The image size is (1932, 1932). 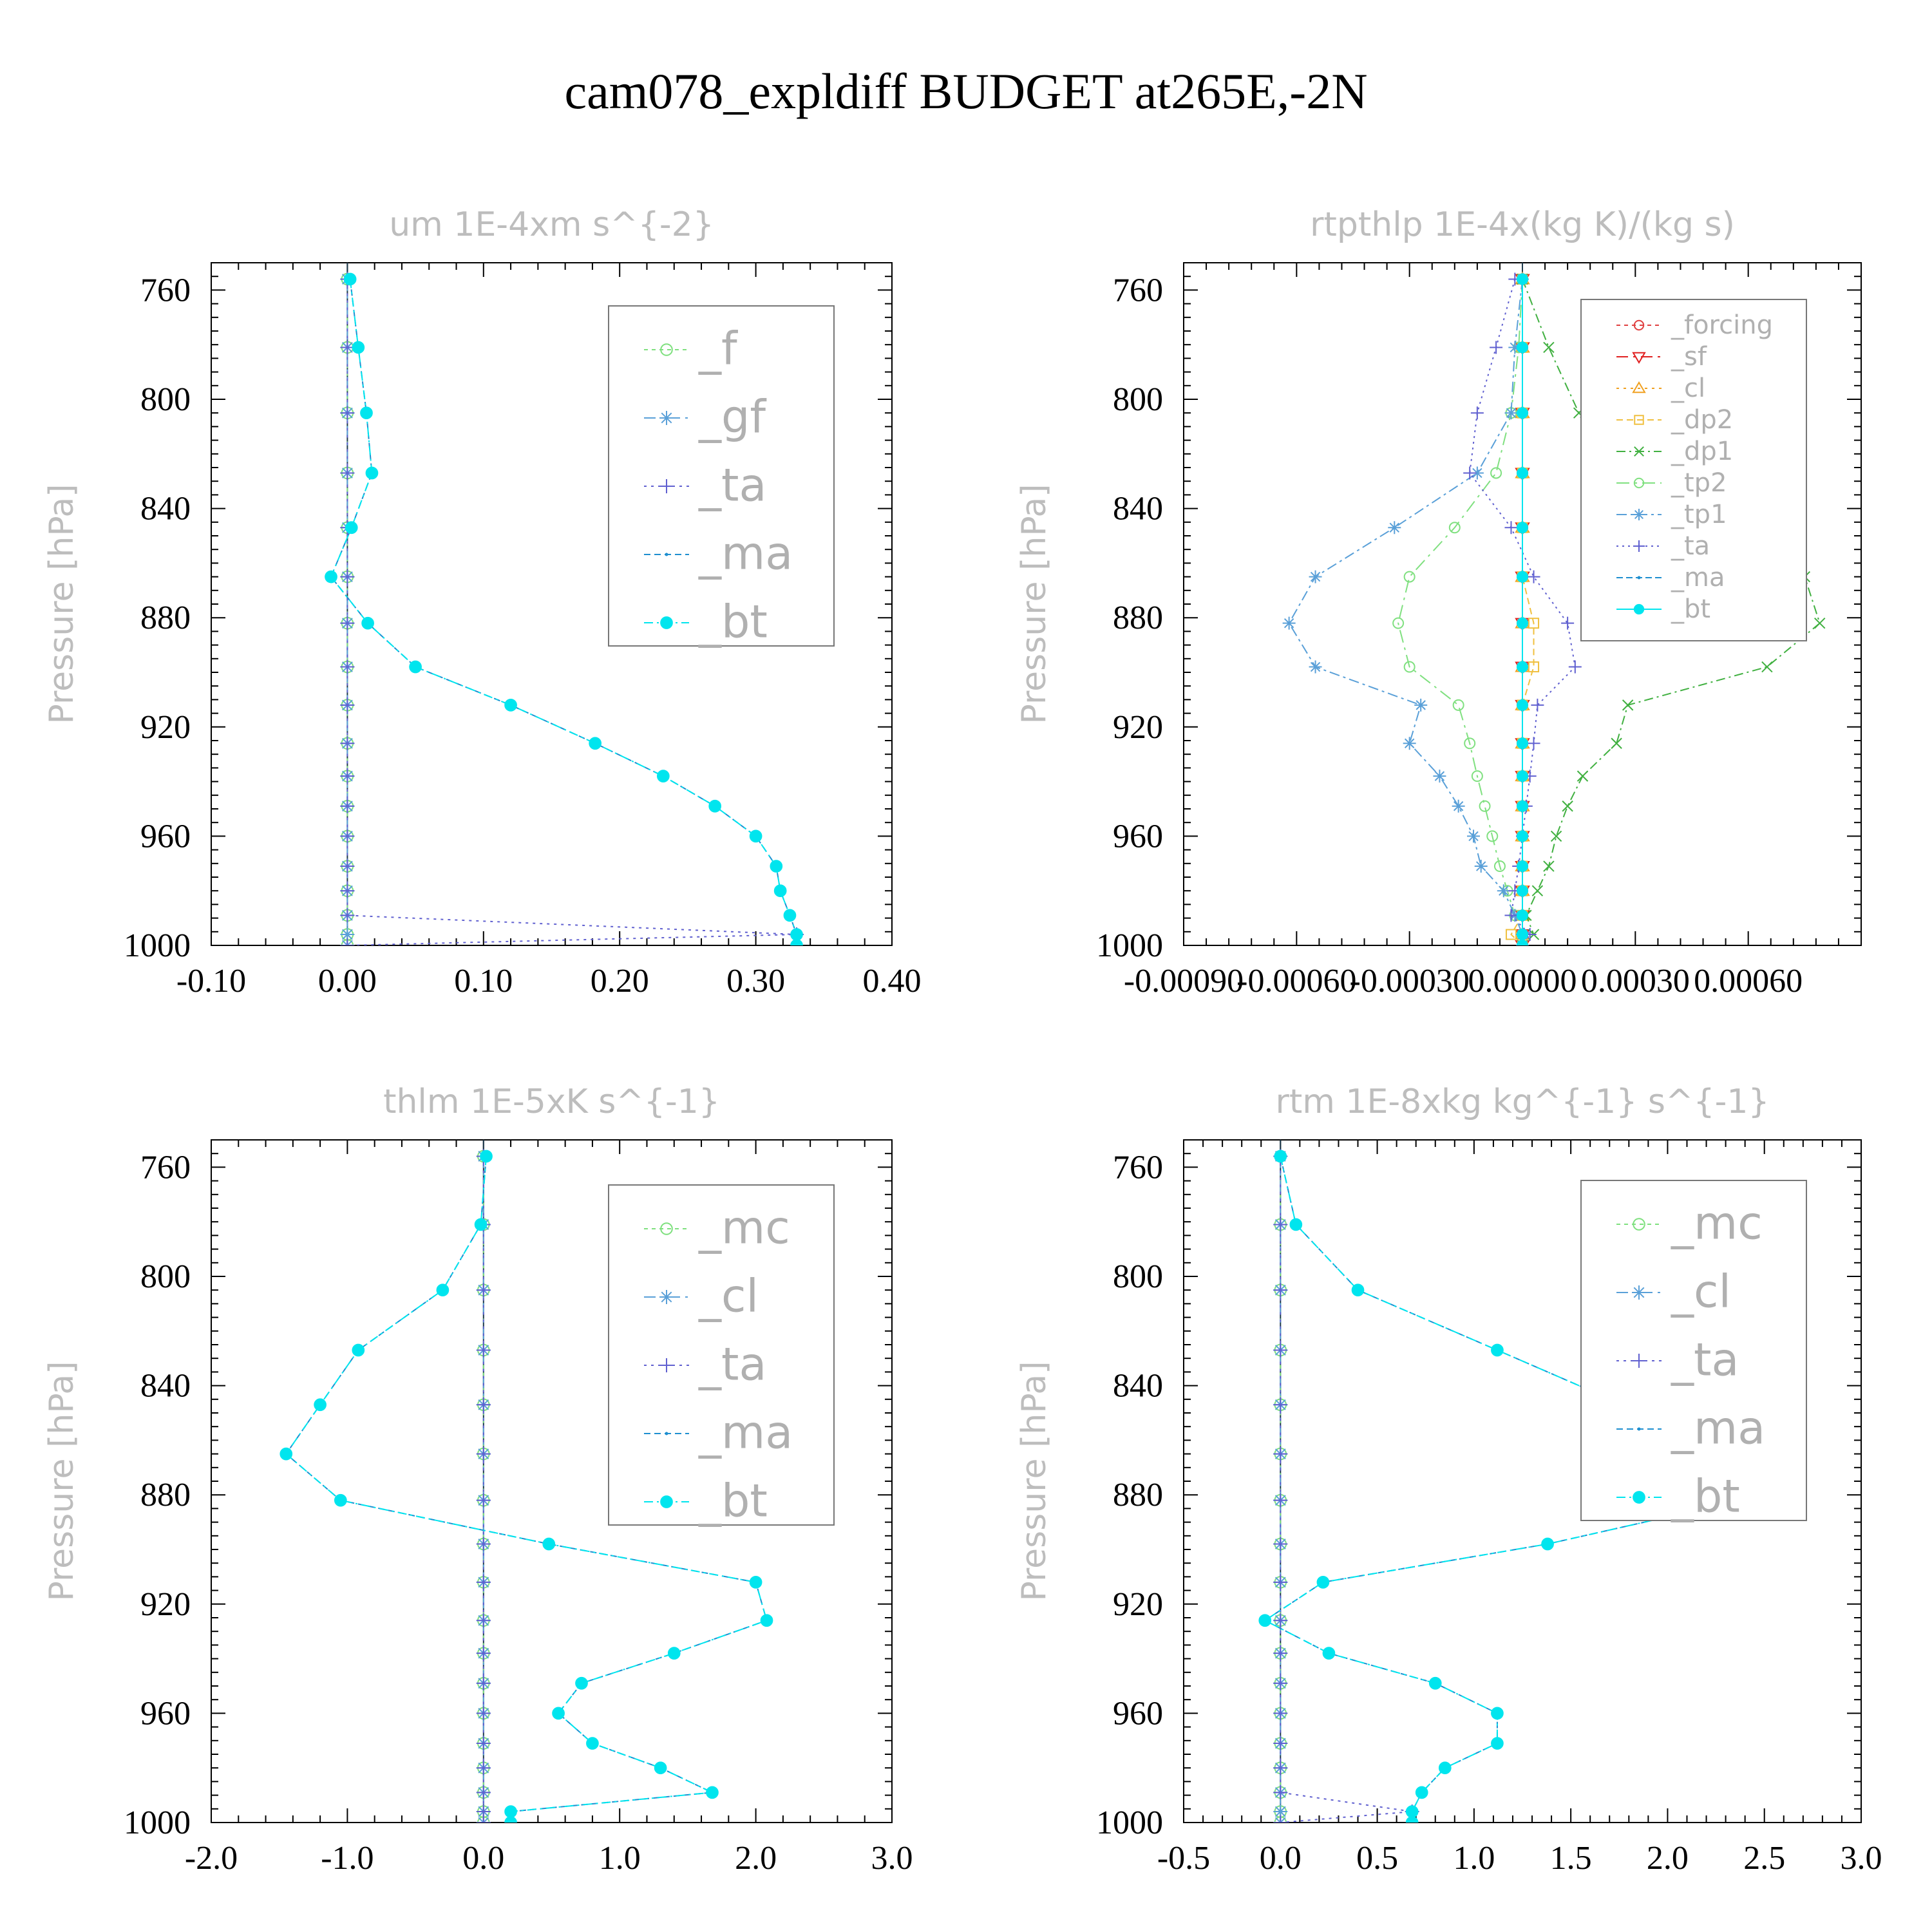 I want to click on legend-label: _forcing, so click(x=1722, y=325).